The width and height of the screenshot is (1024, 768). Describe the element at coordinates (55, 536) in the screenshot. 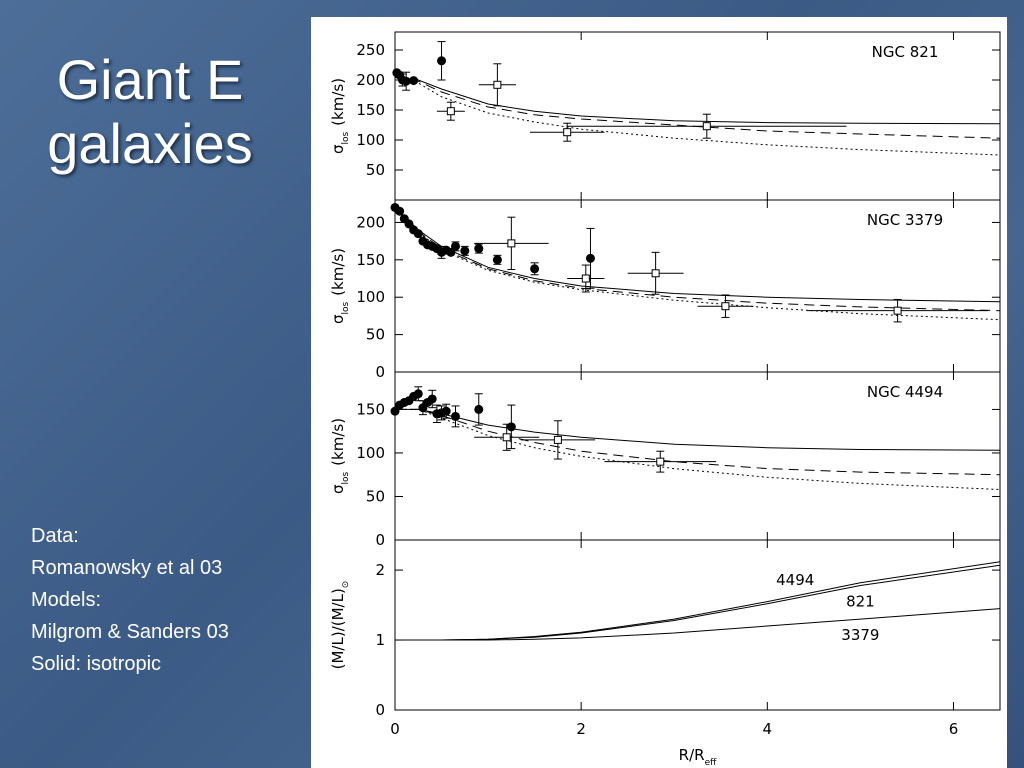

I see `note-line: Data:` at that location.